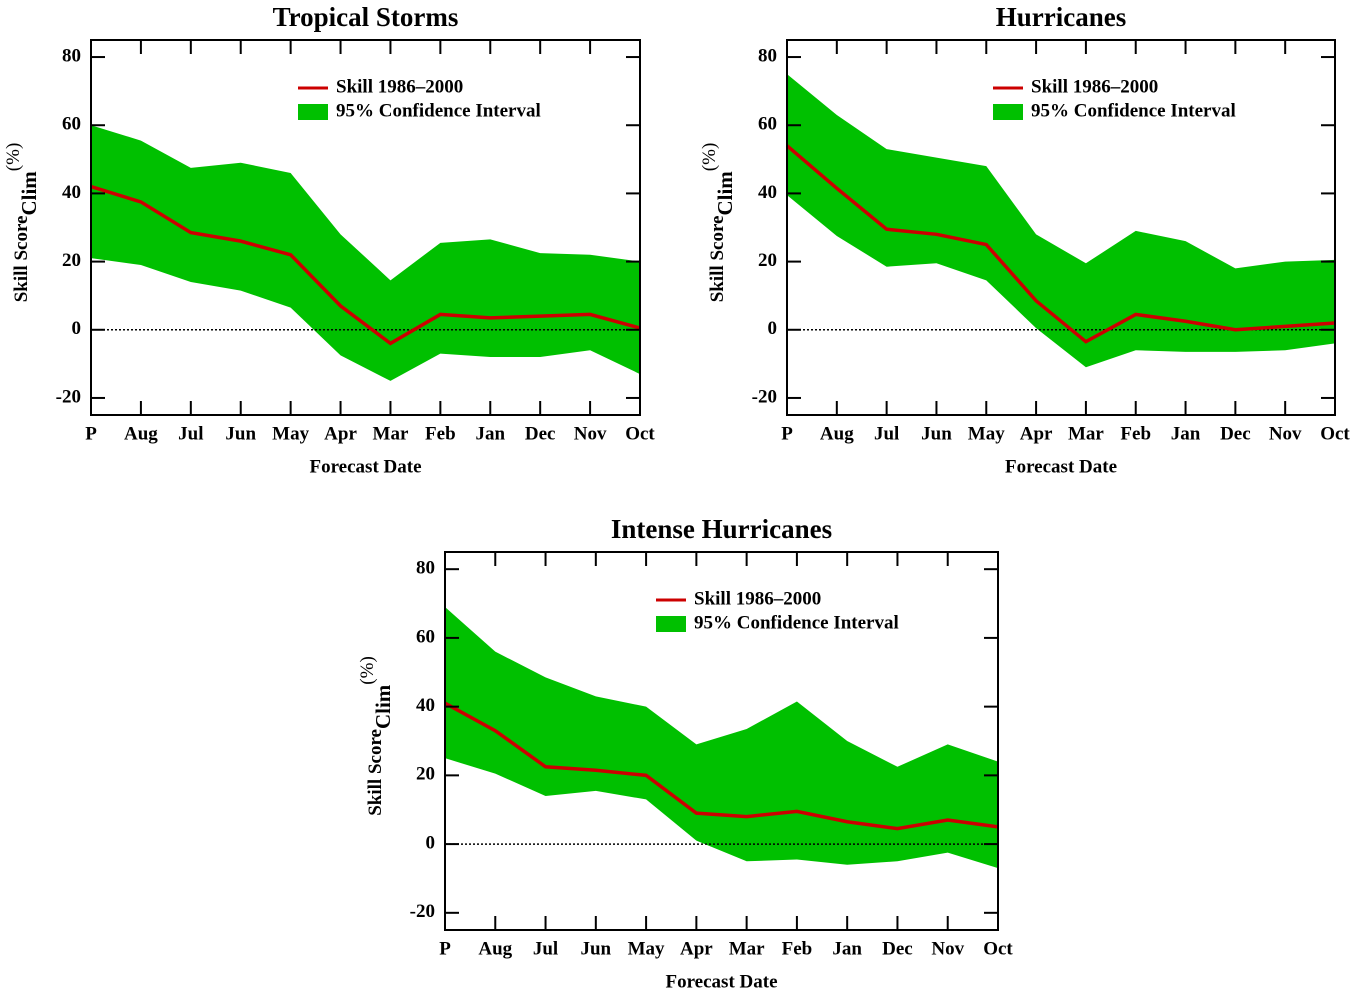 Image resolution: width=1372 pixels, height=998 pixels. What do you see at coordinates (366, 17) in the screenshot?
I see `chart-title: Tropical Storms` at bounding box center [366, 17].